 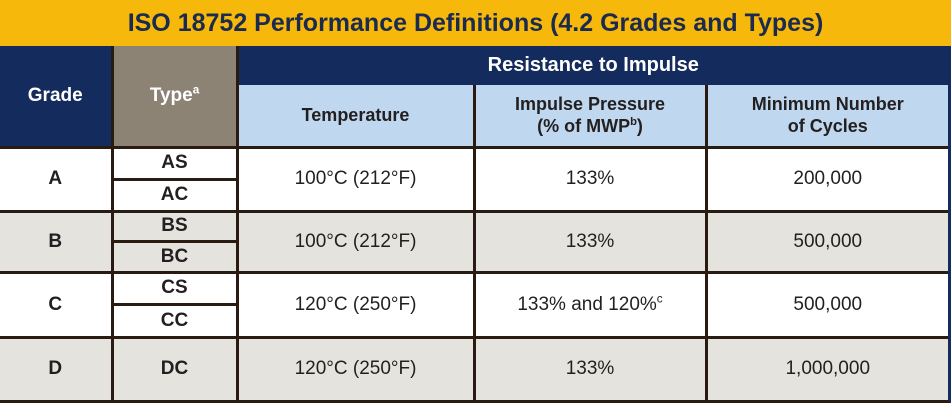 What do you see at coordinates (827, 103) in the screenshot?
I see `min-cycles-line1: Minimum Number` at bounding box center [827, 103].